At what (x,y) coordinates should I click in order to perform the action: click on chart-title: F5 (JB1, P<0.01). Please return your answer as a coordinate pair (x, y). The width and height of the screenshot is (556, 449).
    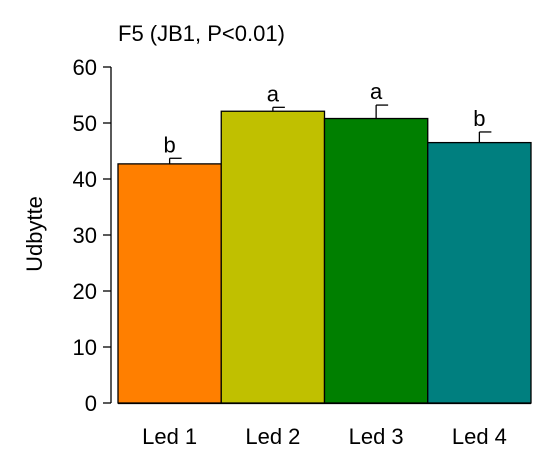
    Looking at the image, I should click on (201, 33).